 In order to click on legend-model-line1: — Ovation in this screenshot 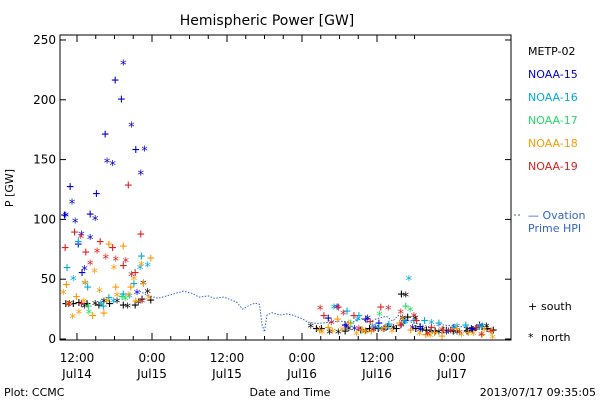, I will do `click(557, 215)`.